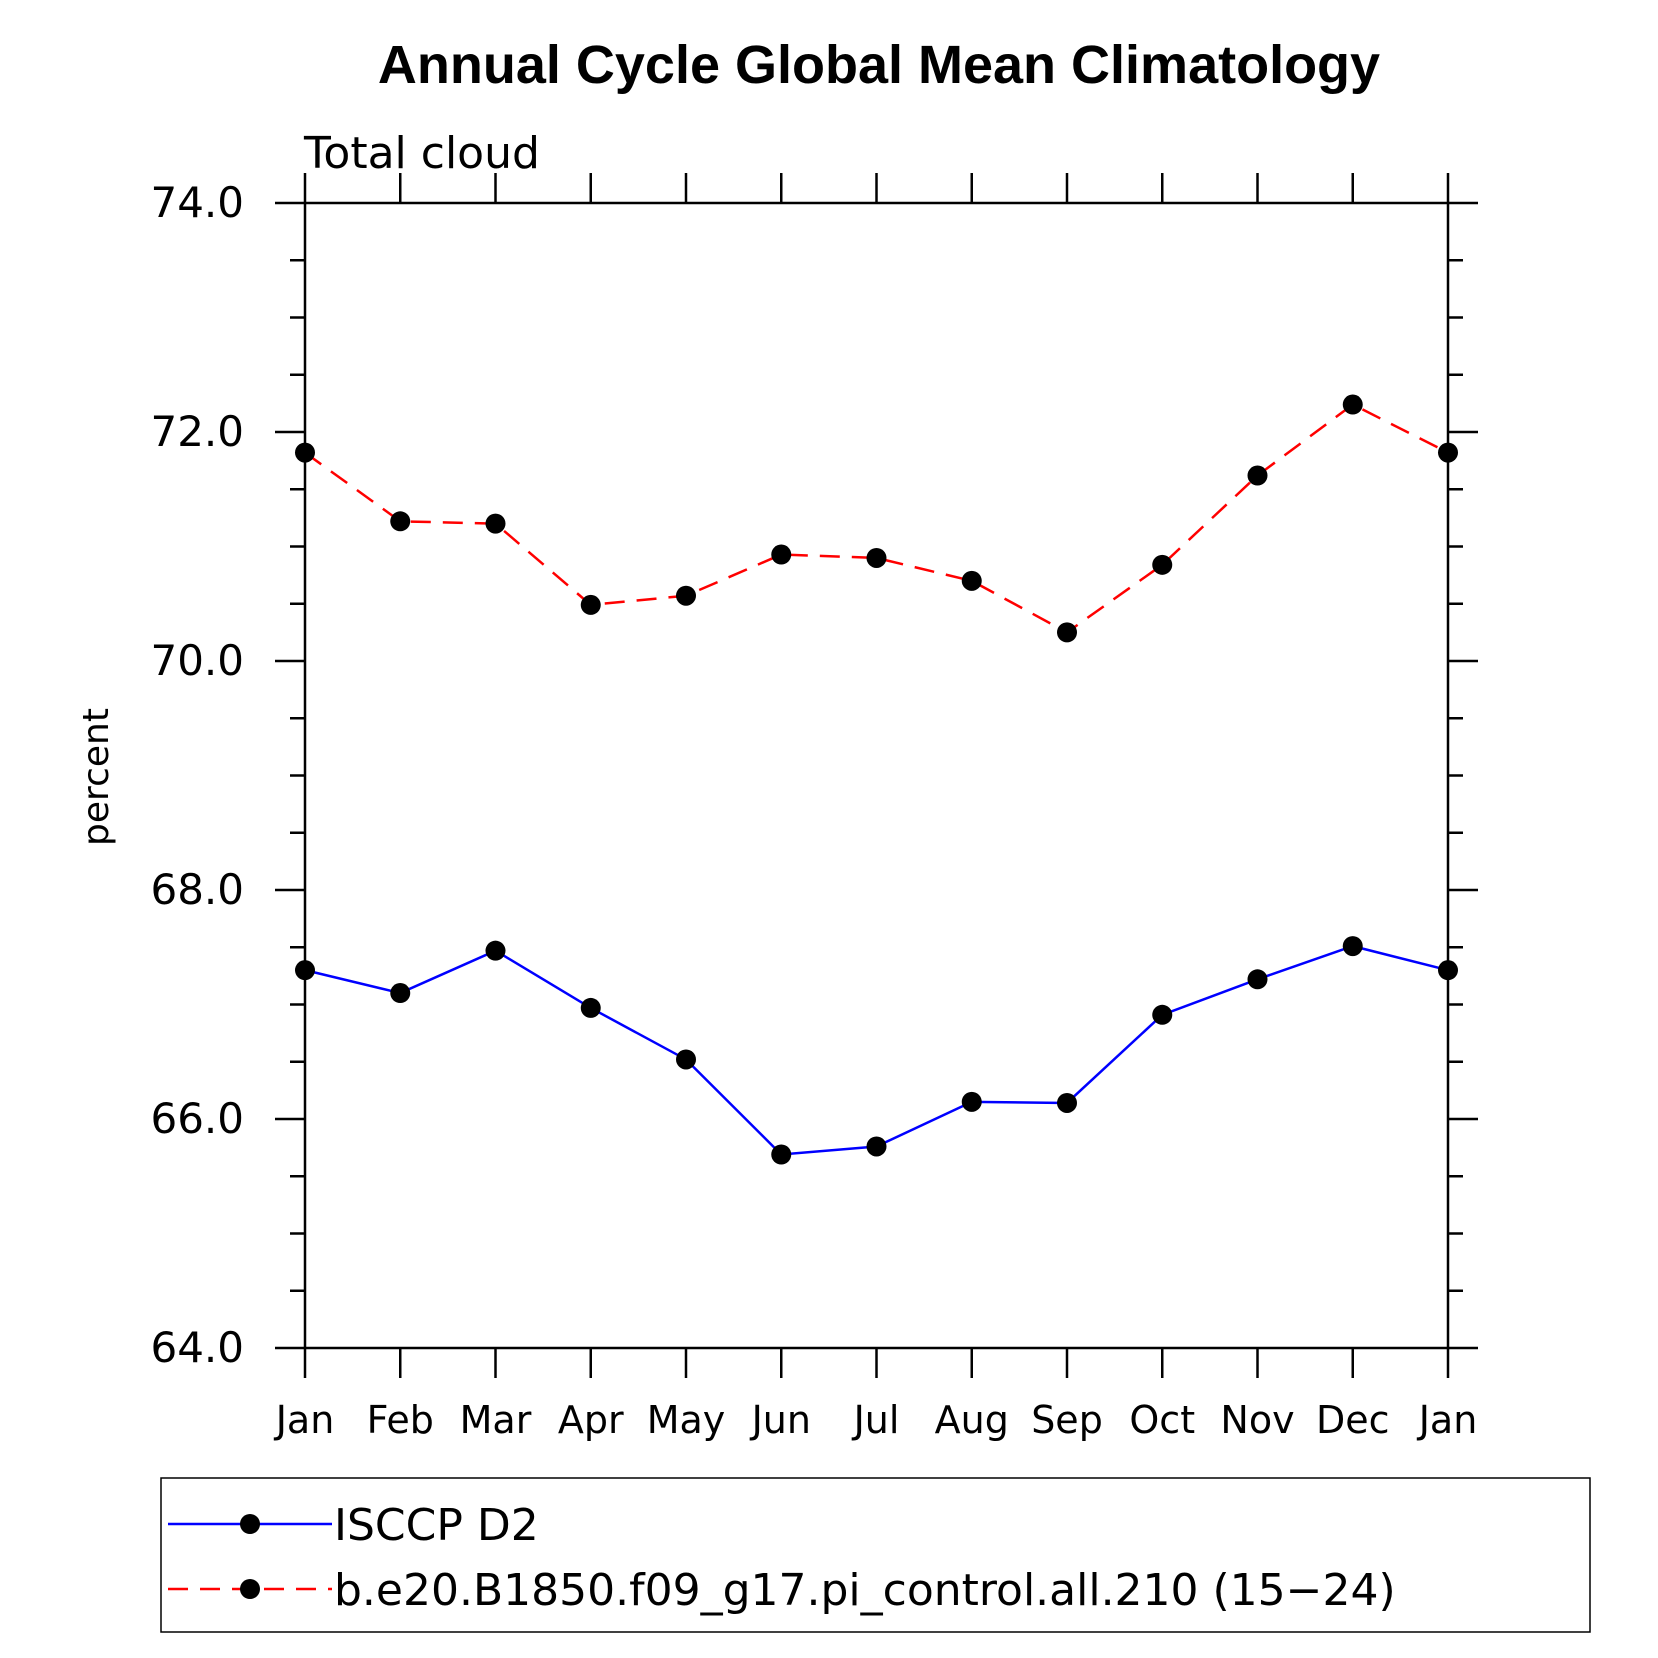  Describe the element at coordinates (421, 153) in the screenshot. I see `chart-subtitle: Total cloud` at that location.